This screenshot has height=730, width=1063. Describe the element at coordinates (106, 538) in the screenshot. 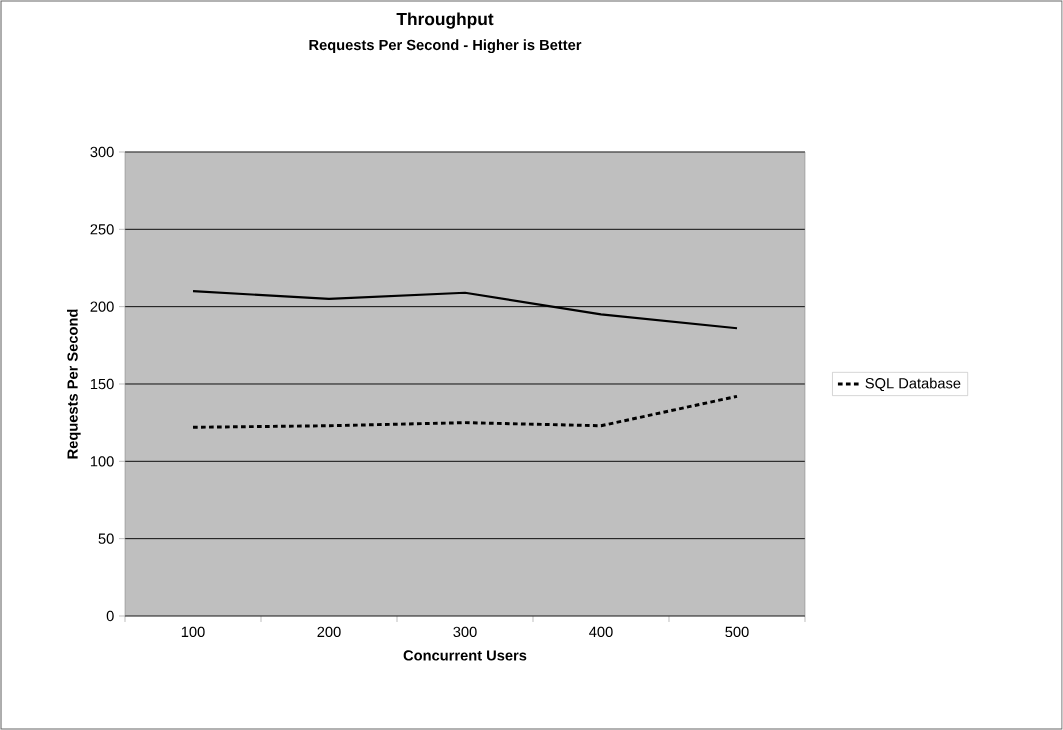

I see `y-tick-label: 50` at that location.